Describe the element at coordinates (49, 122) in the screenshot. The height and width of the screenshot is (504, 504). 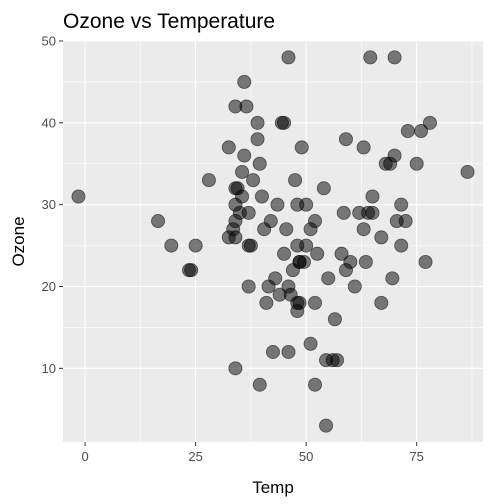
I see `y-tick-label: 40` at that location.